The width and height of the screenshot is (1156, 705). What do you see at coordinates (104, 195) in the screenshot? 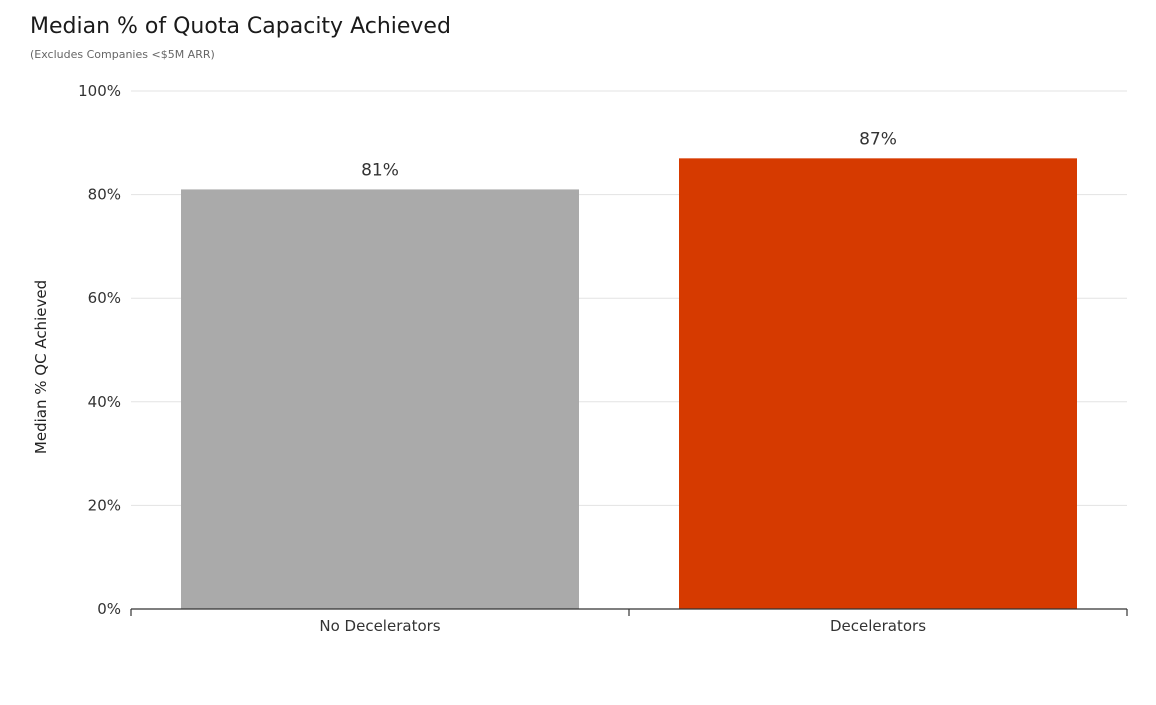
I see `y-tick-label: 80%` at bounding box center [104, 195].